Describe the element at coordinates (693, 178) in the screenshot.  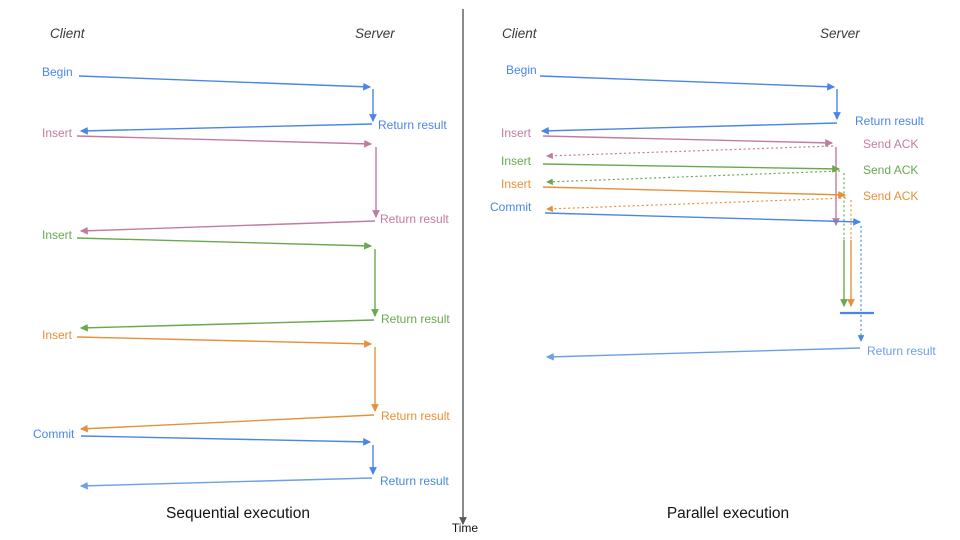
I see `par-insert2-ack-arrow` at that location.